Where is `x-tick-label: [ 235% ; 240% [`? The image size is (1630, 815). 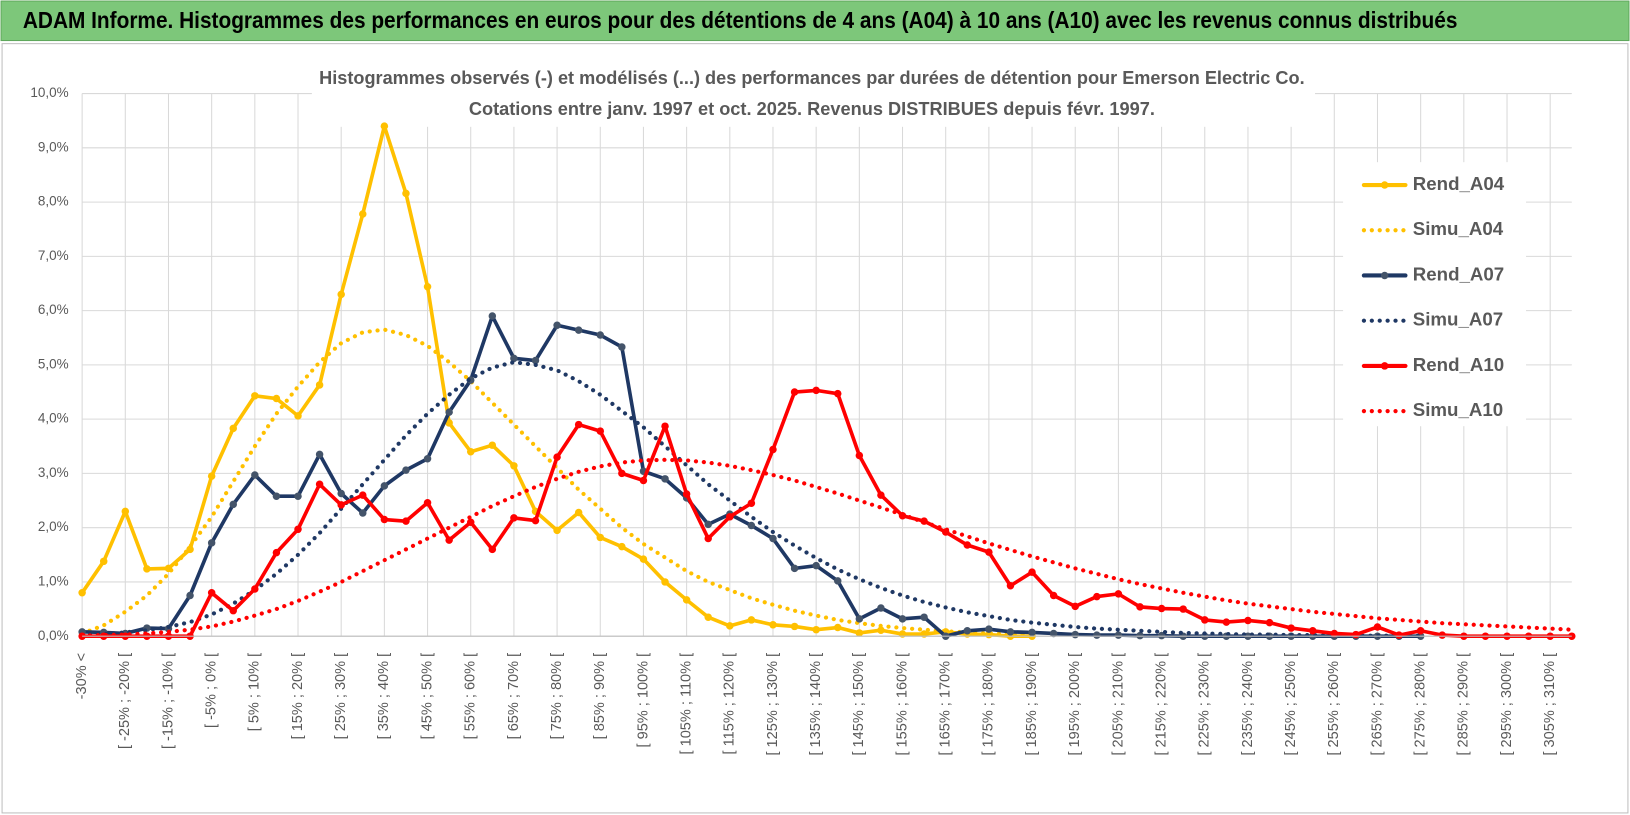 x-tick-label: [ 235% ; 240% [ is located at coordinates (1248, 704).